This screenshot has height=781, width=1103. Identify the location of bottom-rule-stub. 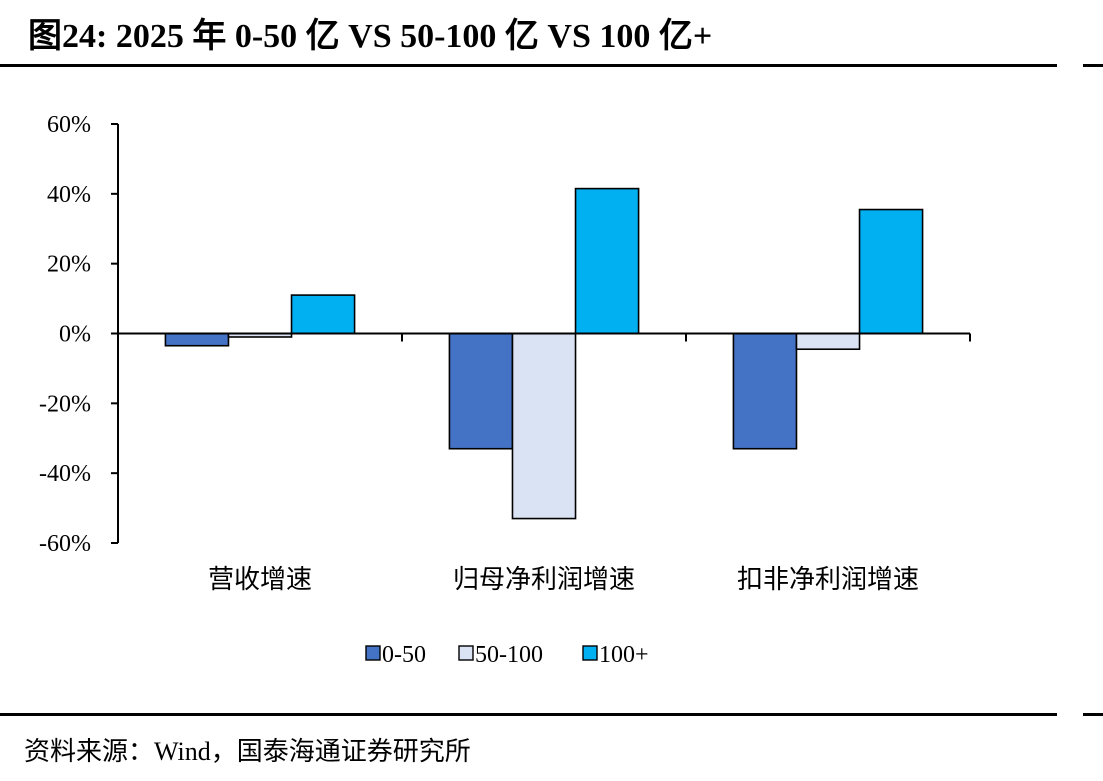
(1093, 714).